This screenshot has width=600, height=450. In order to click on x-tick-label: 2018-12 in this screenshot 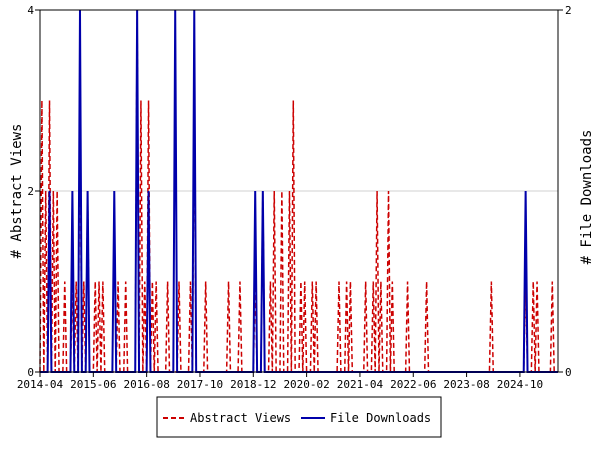, I will do `click(253, 384)`.